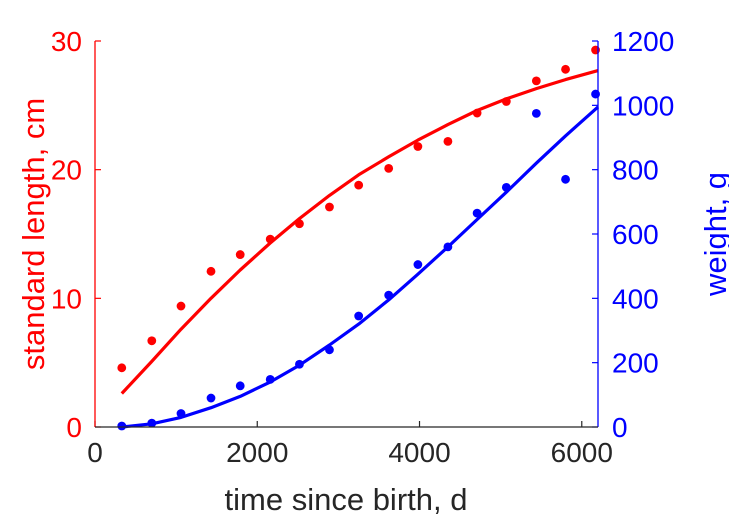  What do you see at coordinates (66, 41) in the screenshot?
I see `y-left-tick-label: 30` at bounding box center [66, 41].